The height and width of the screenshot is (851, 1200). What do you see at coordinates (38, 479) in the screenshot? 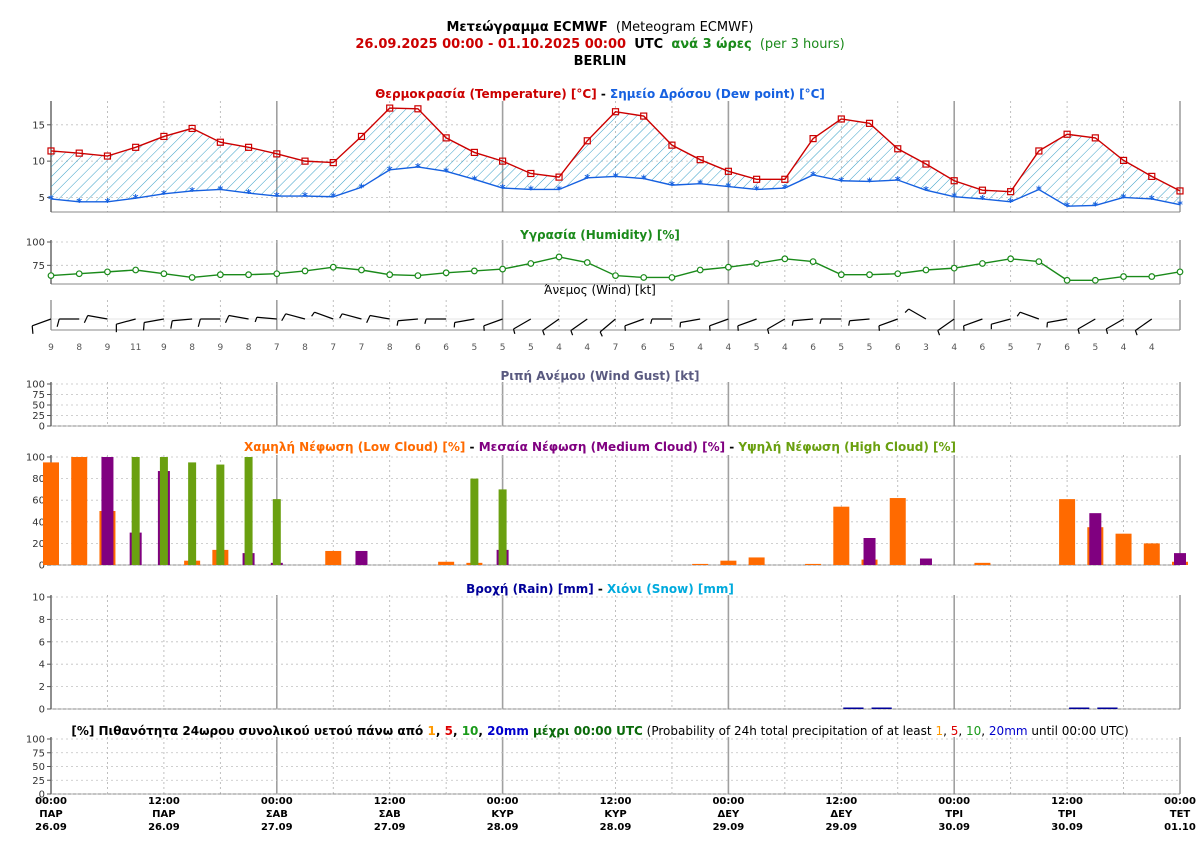
I see `y-tick-label: 80` at bounding box center [38, 479].